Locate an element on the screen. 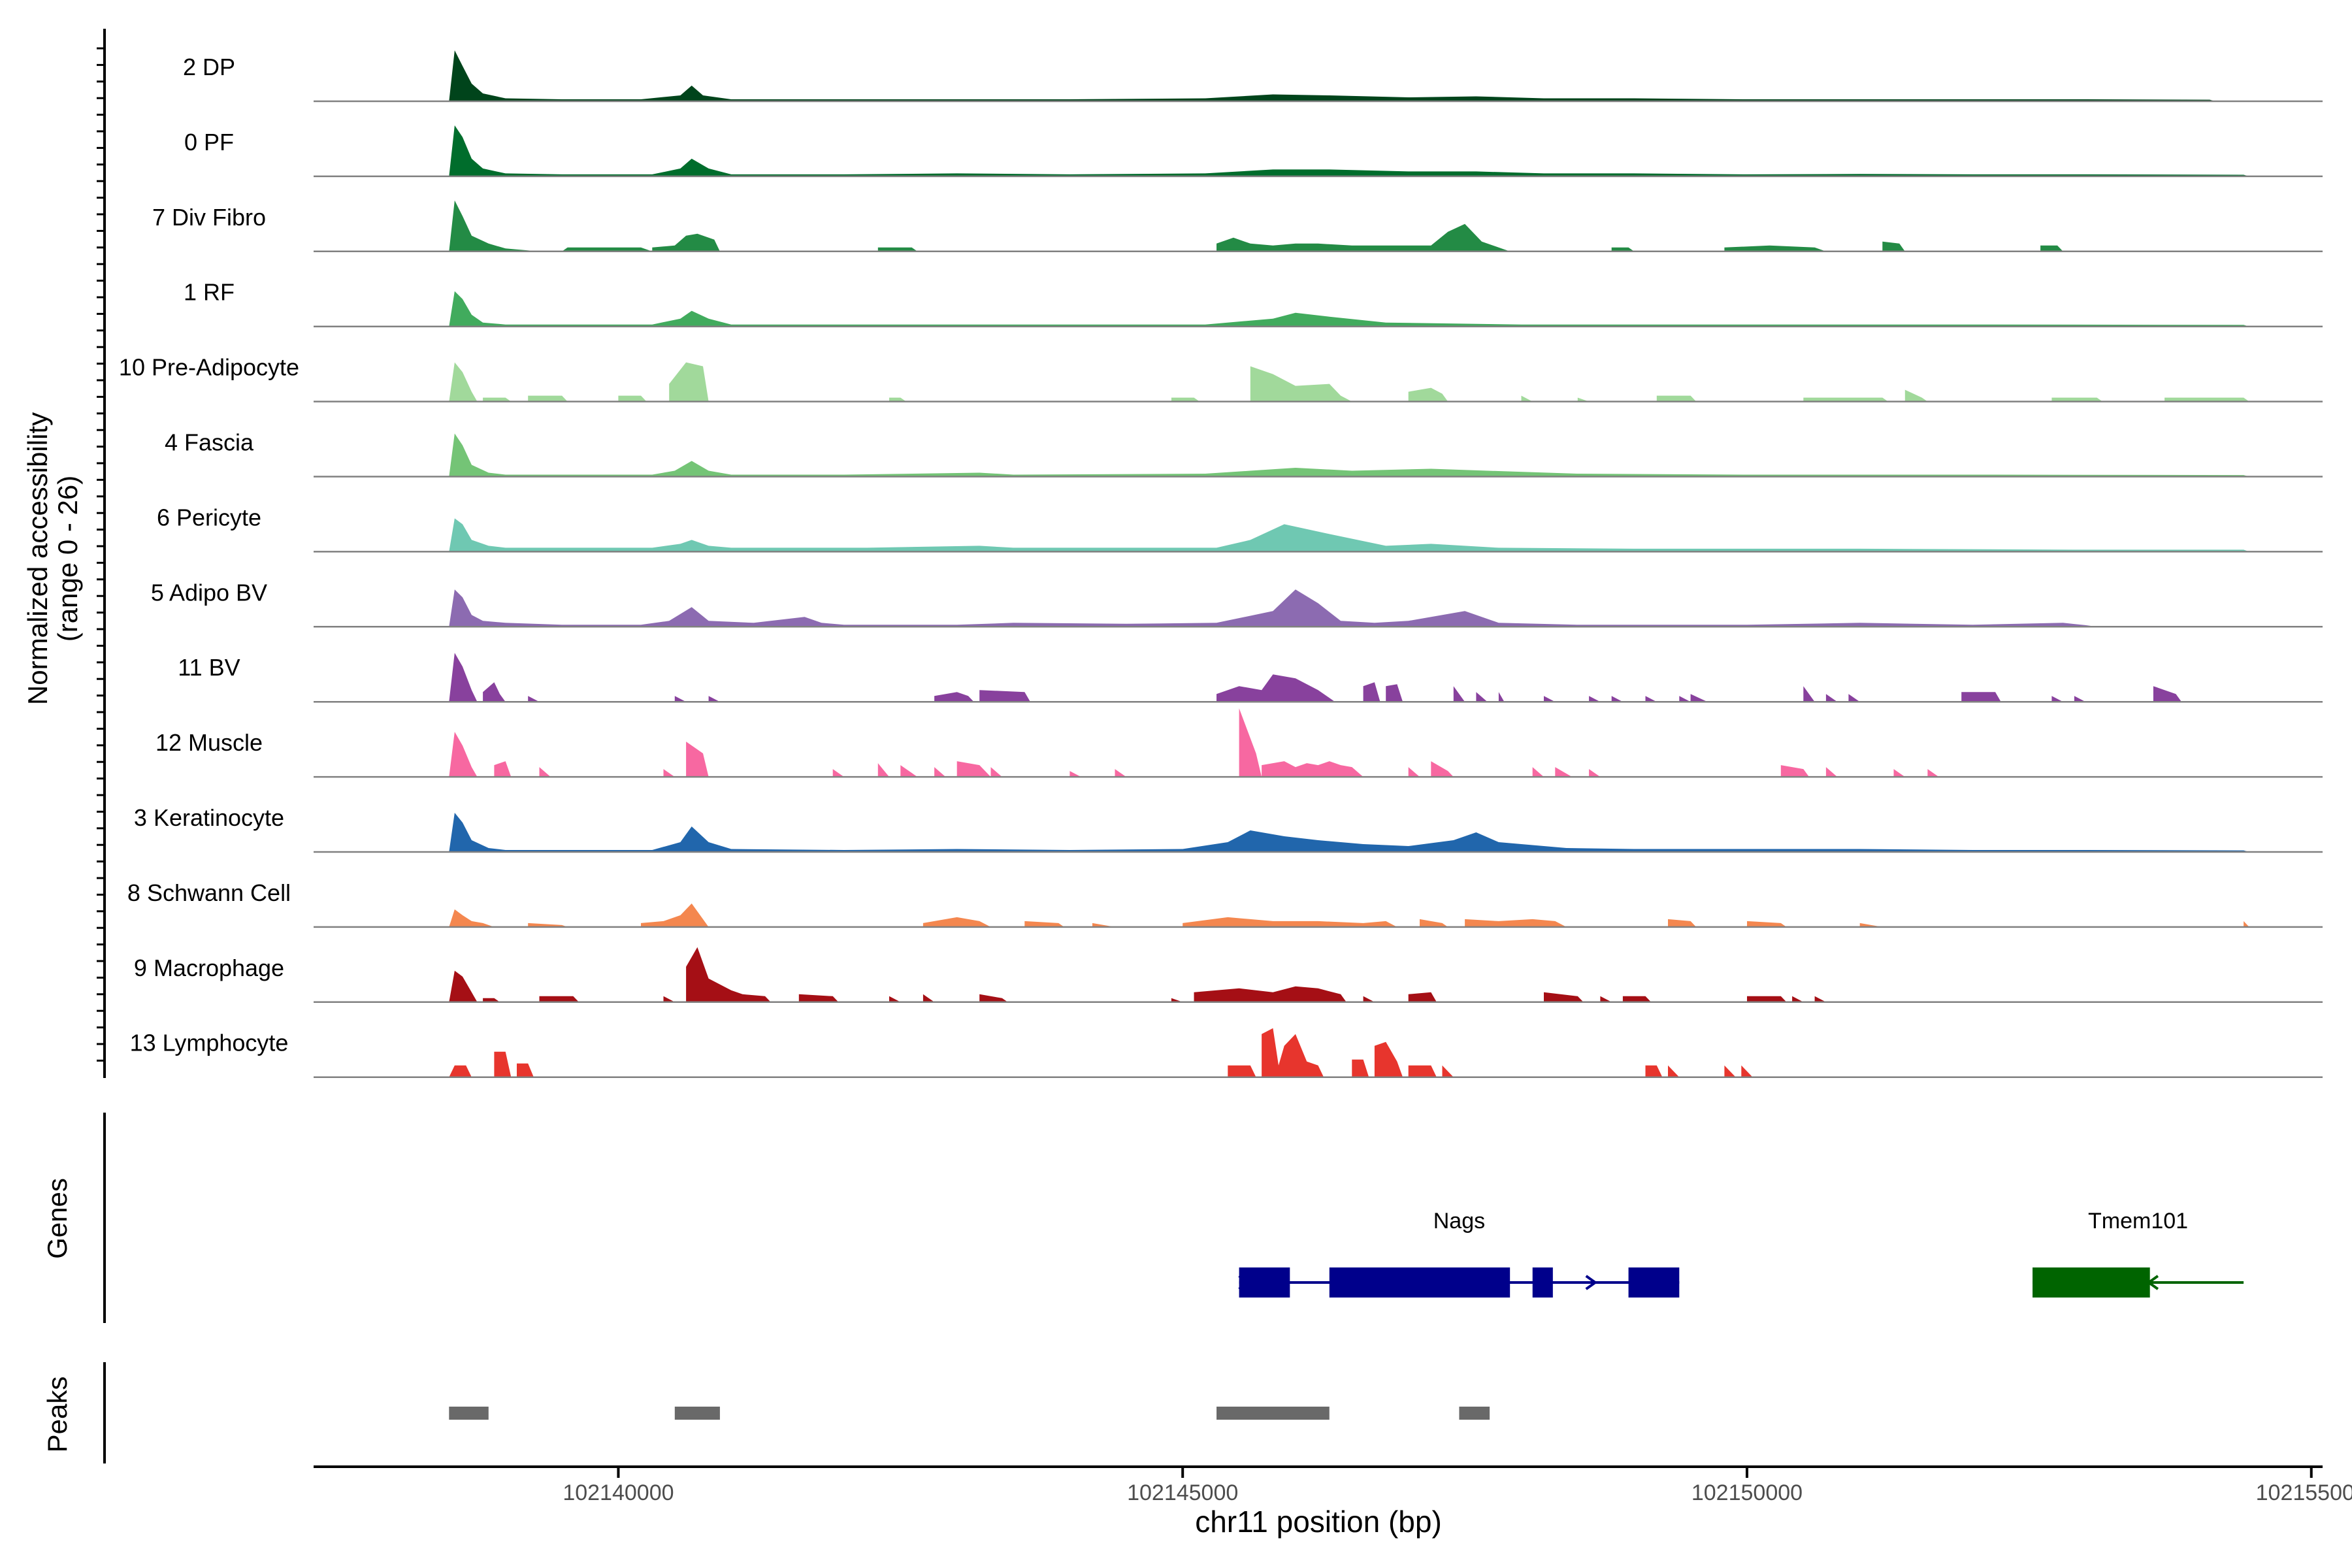 The image size is (2352, 1568). track-4-fascia: 4 Fascia is located at coordinates (1244, 453).